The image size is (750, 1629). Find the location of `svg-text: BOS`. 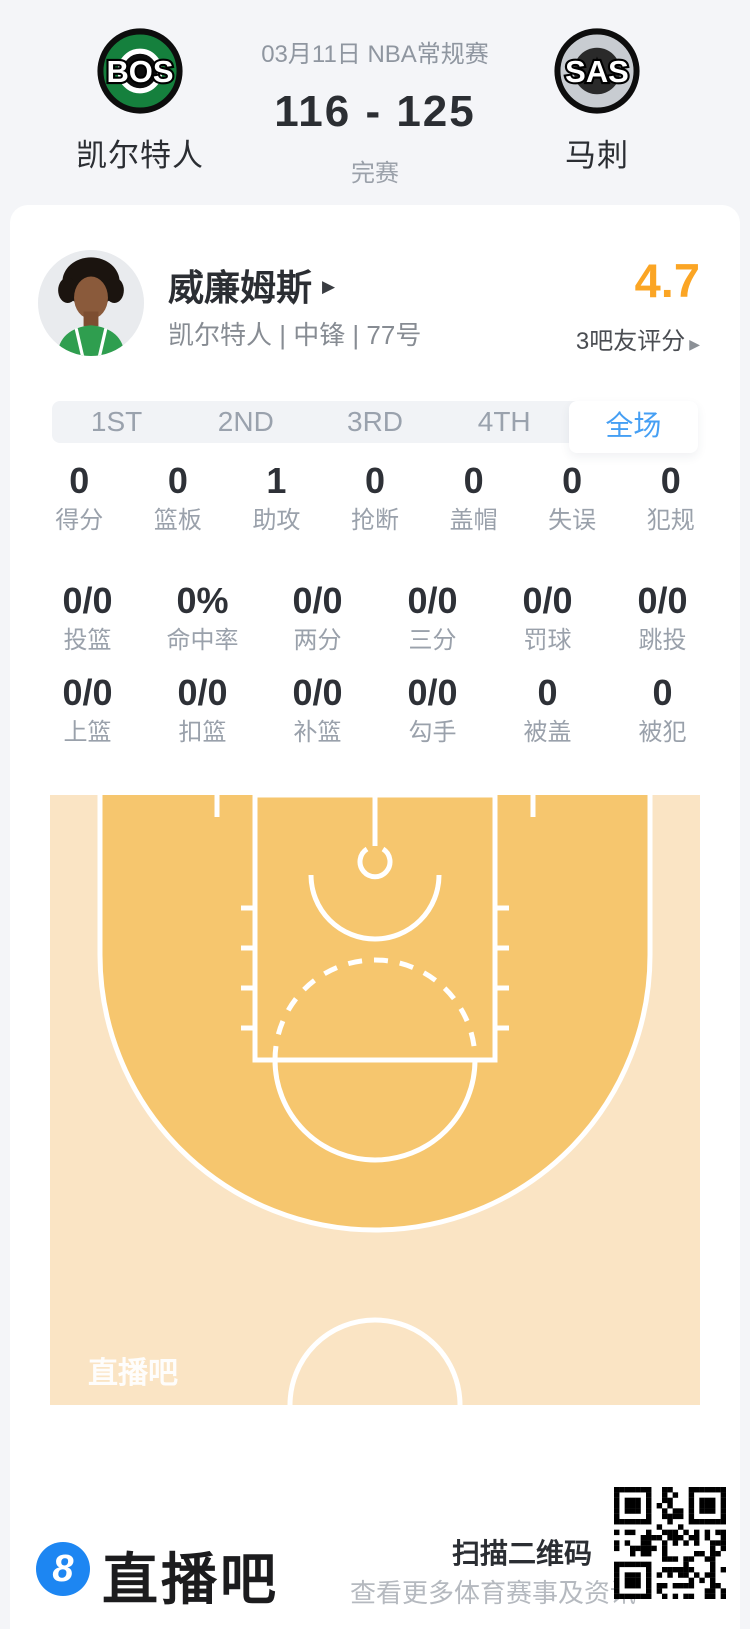

svg-text: BOS is located at coordinates (139, 71).